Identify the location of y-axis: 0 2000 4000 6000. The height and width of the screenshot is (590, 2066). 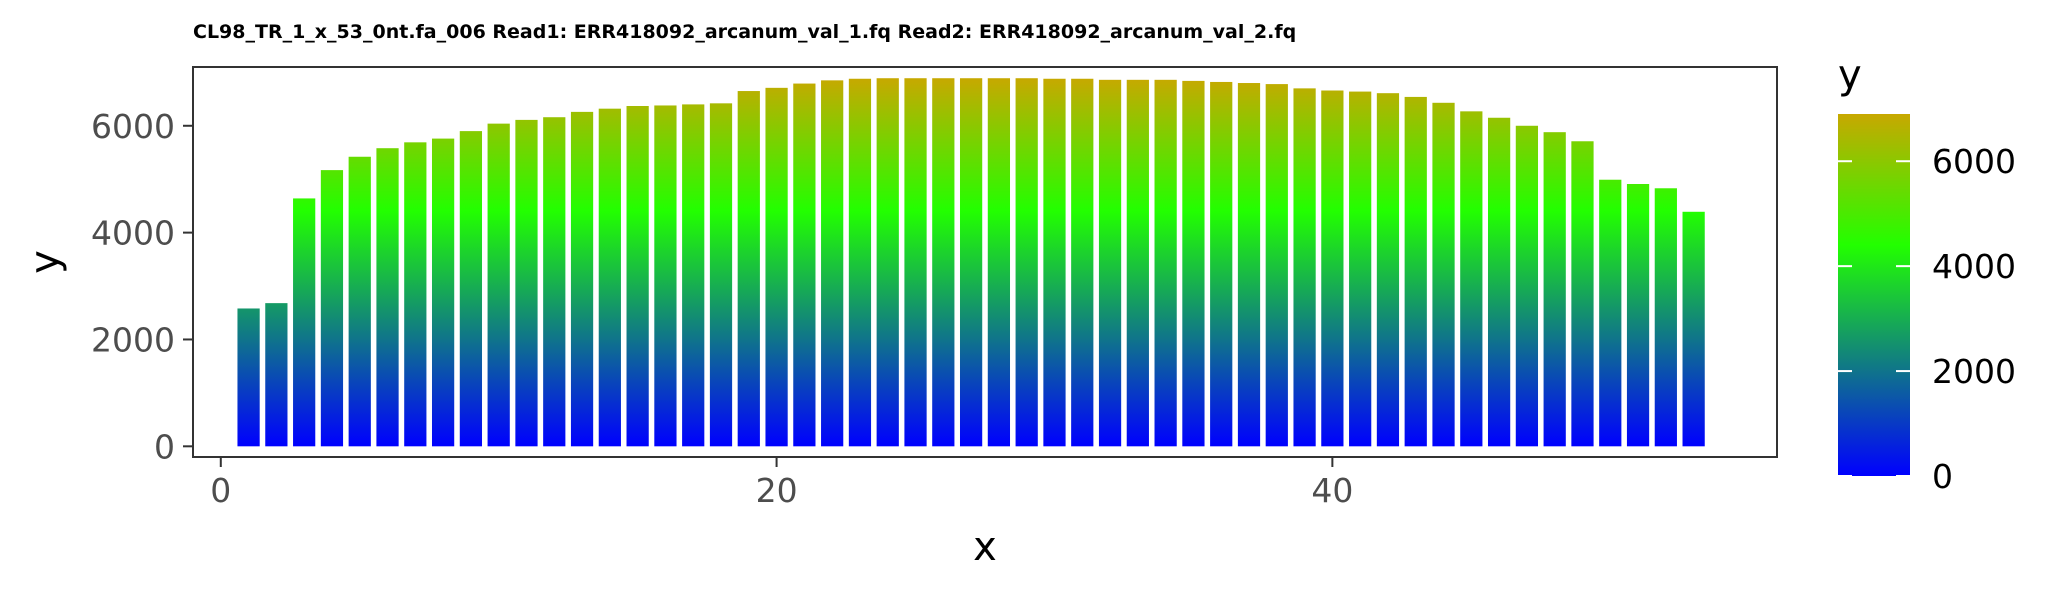
(142, 286).